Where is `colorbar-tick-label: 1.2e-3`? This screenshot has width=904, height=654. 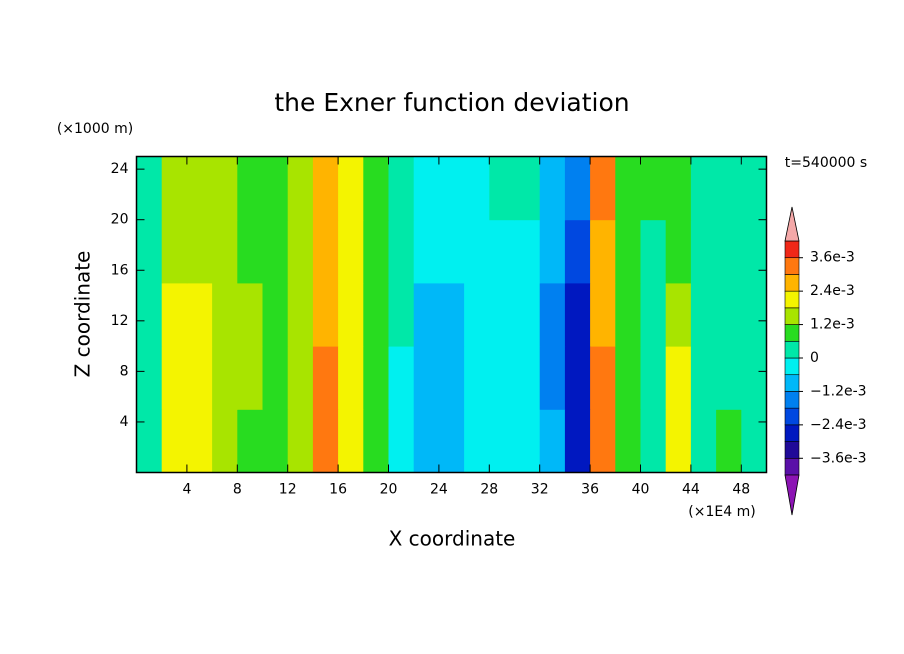
colorbar-tick-label: 1.2e-3 is located at coordinates (832, 325).